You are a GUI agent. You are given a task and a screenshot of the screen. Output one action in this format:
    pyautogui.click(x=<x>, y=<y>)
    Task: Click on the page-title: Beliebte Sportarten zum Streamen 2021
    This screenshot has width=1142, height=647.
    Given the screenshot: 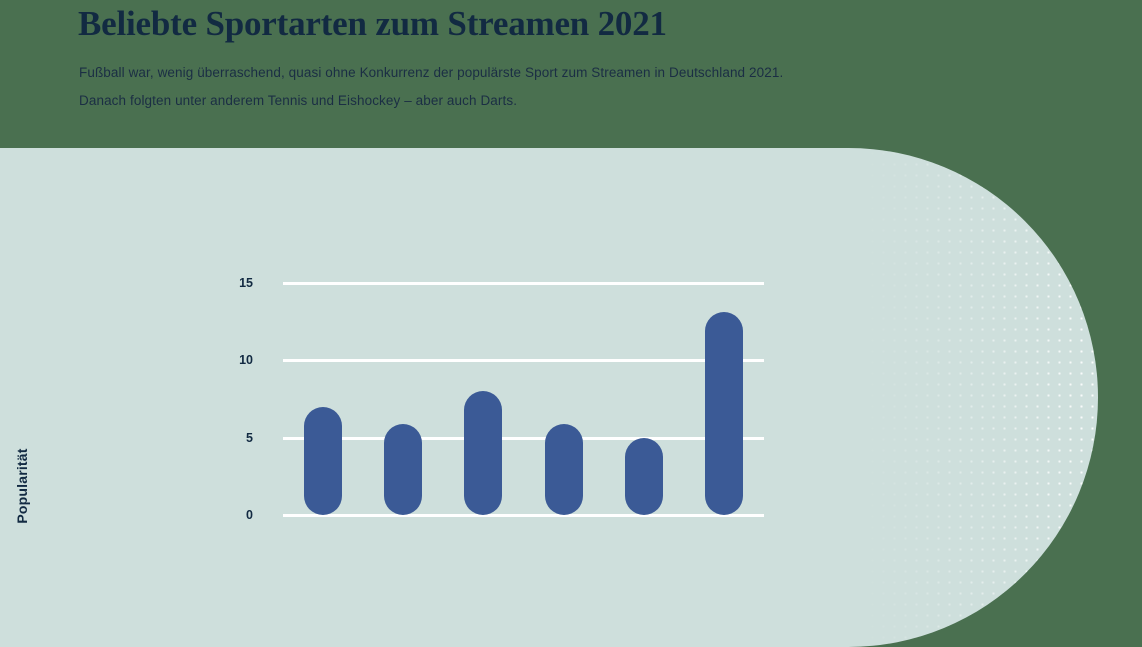 What is the action you would take?
    pyautogui.click(x=372, y=23)
    